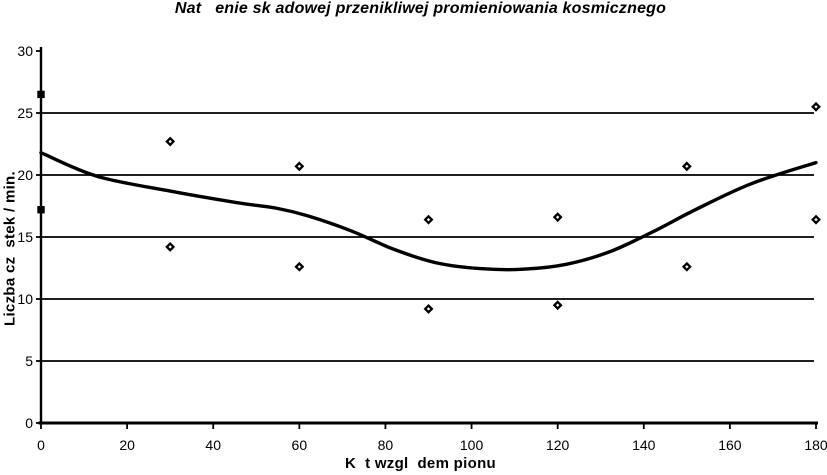  I want to click on y-tick-label: 15, so click(25, 237).